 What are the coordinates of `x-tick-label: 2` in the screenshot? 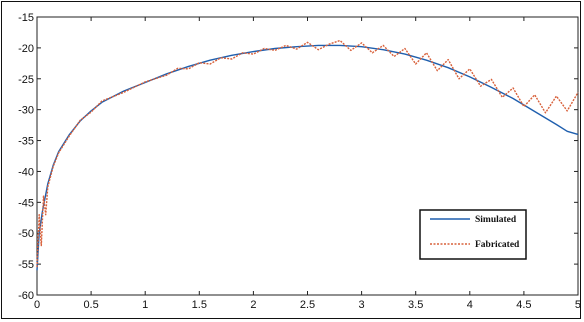 It's located at (253, 305).